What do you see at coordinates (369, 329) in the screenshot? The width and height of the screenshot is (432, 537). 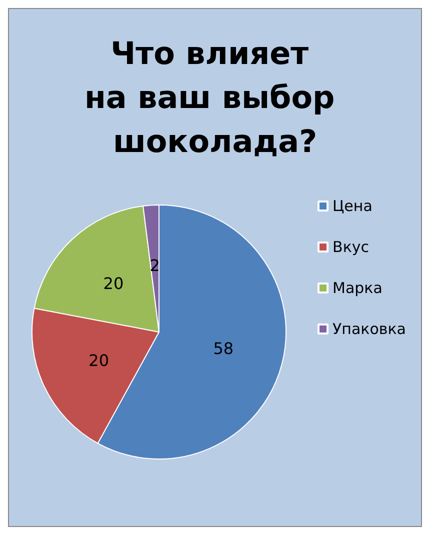 I see `legend-label: Упаковка` at bounding box center [369, 329].